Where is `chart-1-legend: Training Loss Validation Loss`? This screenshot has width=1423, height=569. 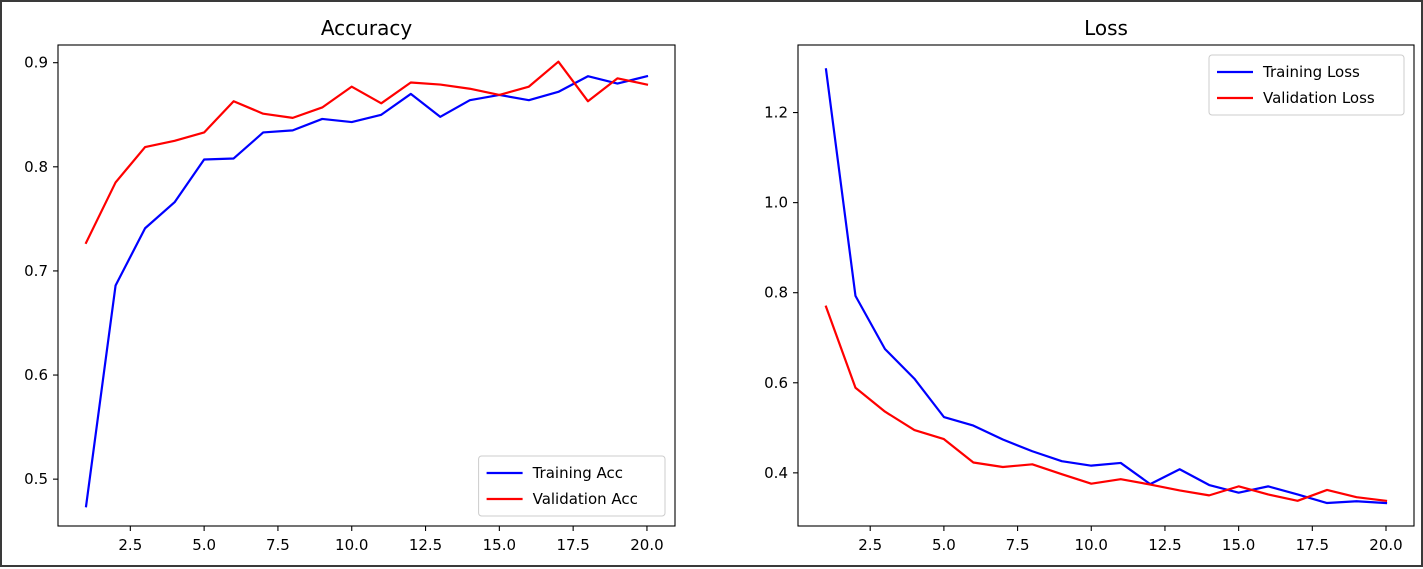 chart-1-legend: Training Loss Validation Loss is located at coordinates (1306, 85).